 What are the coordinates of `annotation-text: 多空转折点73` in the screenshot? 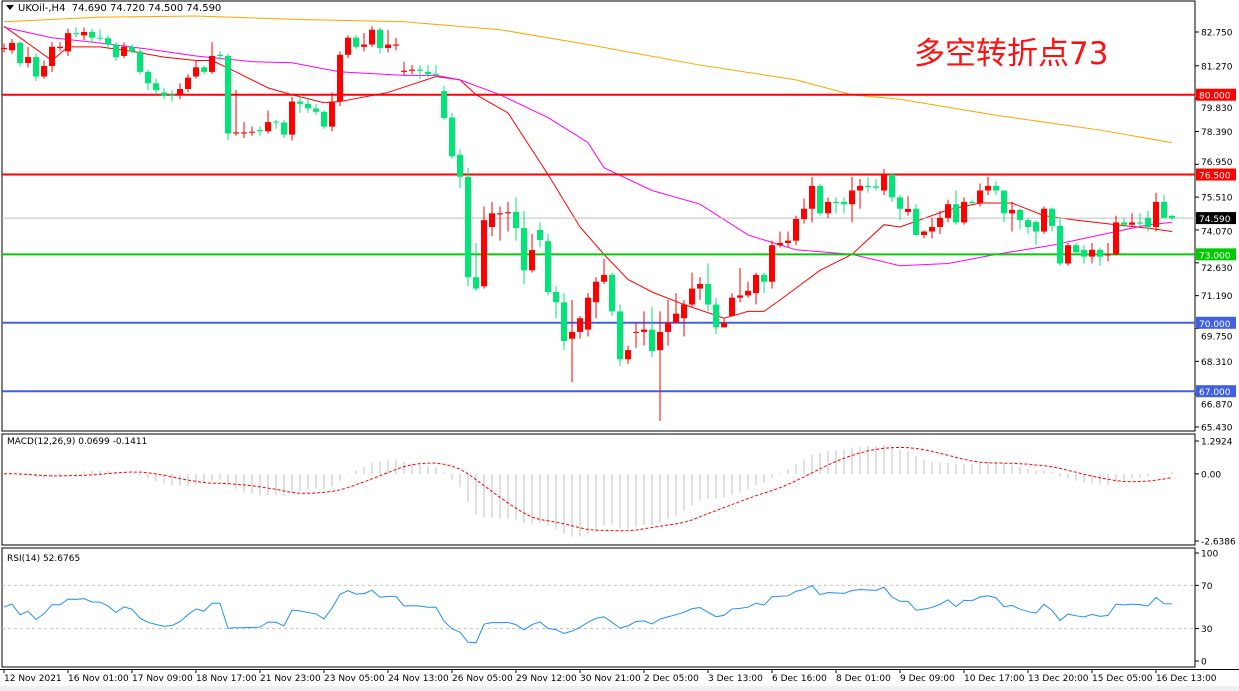 It's located at (1011, 54).